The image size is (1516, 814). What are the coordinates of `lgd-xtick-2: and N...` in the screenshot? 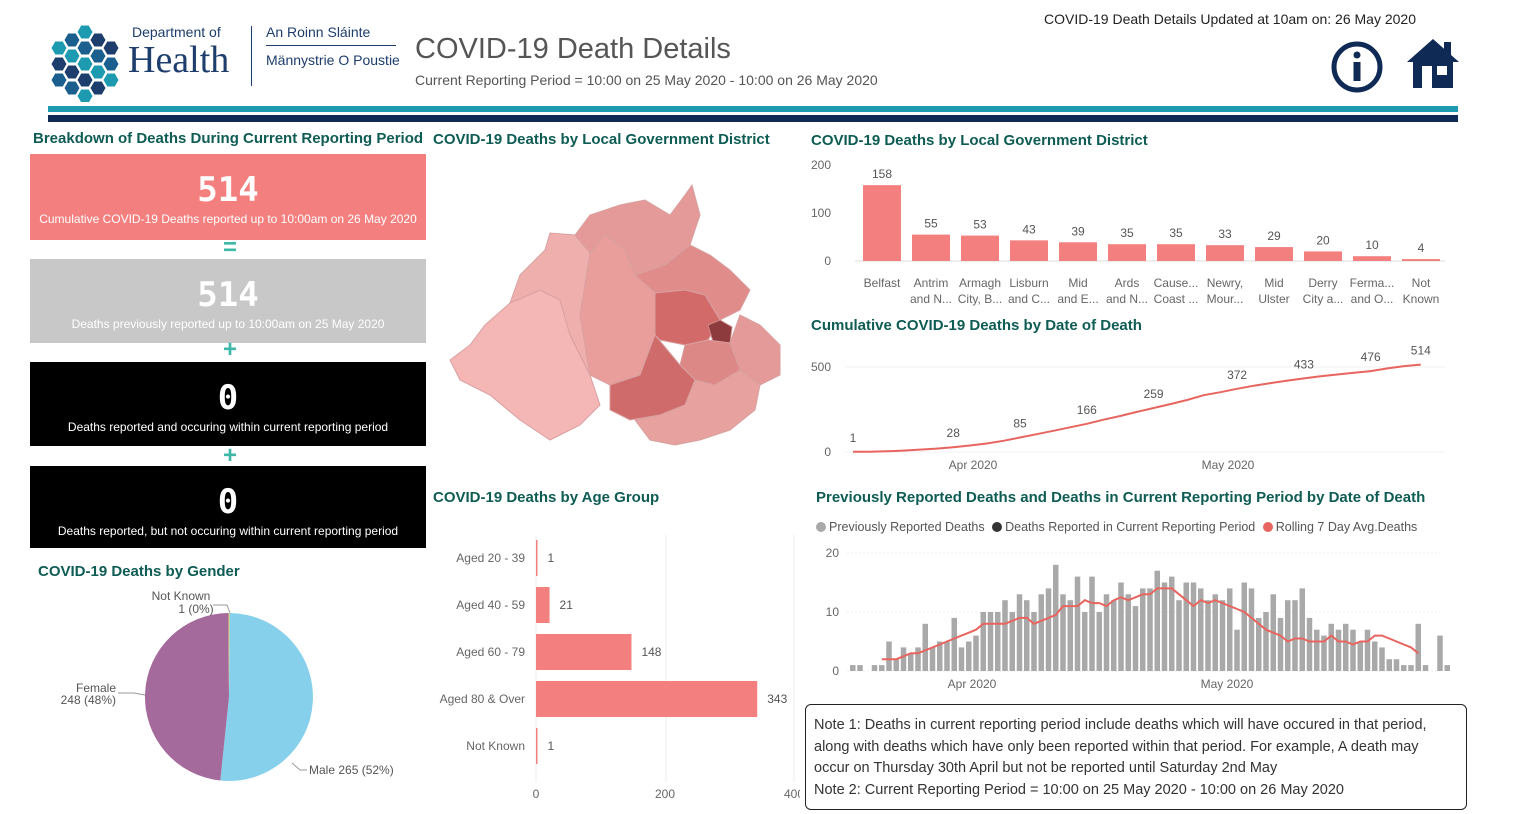 It's located at (931, 299).